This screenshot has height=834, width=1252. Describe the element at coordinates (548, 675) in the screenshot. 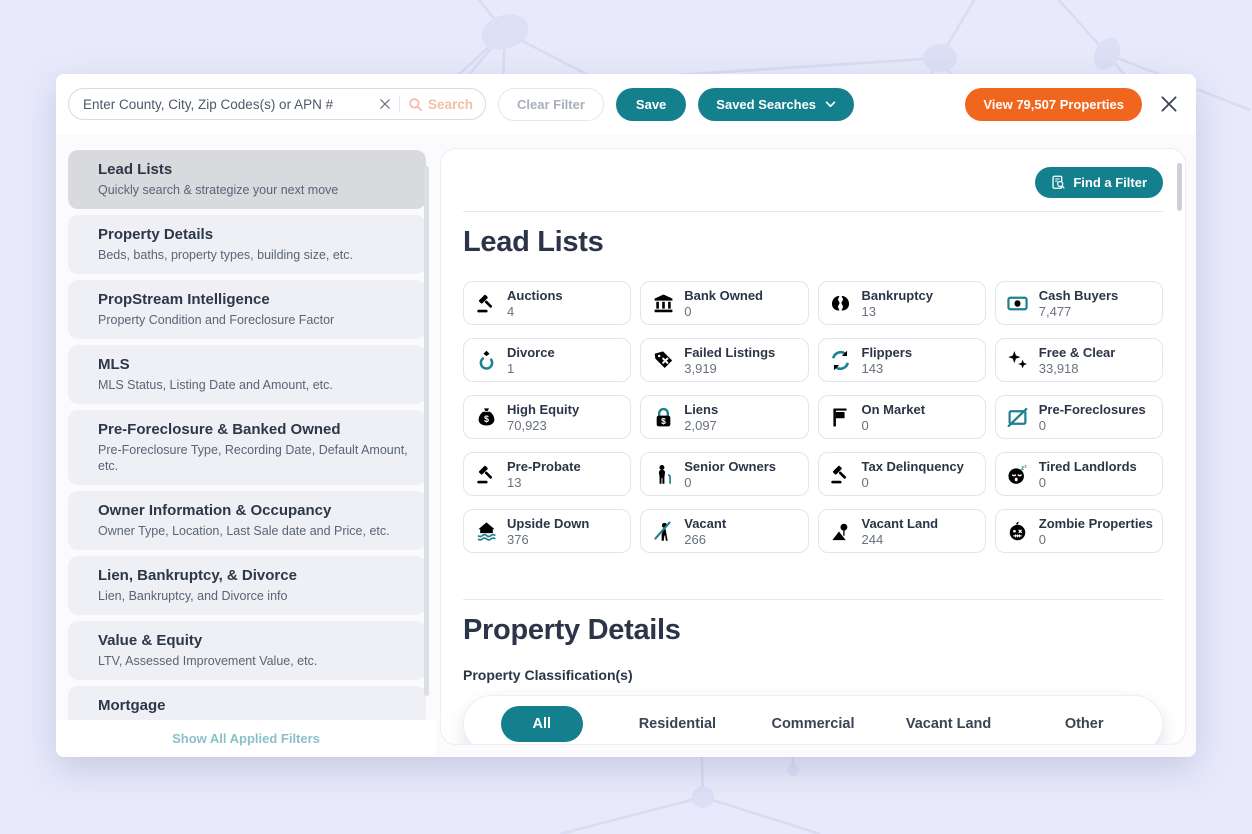

I see `property-classification-label: Property Classification(s)` at that location.